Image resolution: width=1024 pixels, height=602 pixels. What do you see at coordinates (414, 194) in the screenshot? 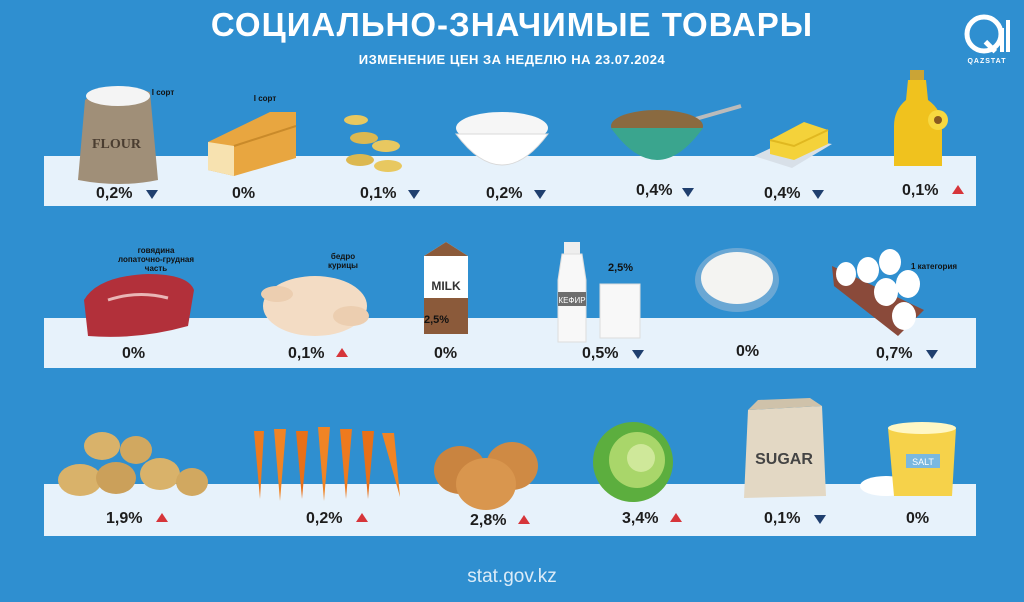
I see `pasta-down-arrow-icon` at bounding box center [414, 194].